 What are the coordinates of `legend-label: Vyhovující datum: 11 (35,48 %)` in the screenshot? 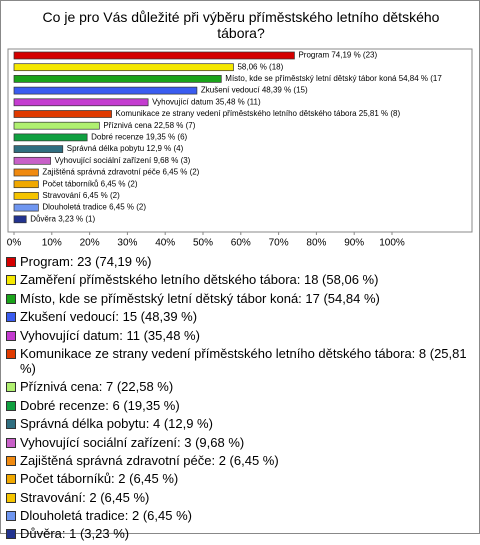 It's located at (110, 335).